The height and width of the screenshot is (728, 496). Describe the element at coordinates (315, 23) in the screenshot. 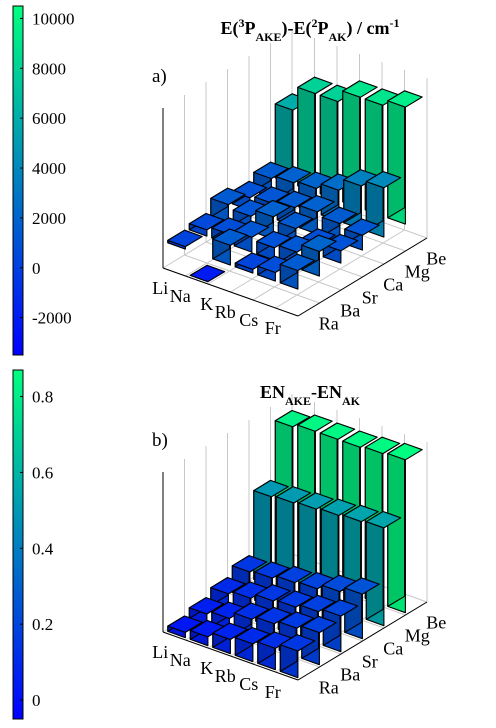

I see `chart-title-part: 2` at that location.